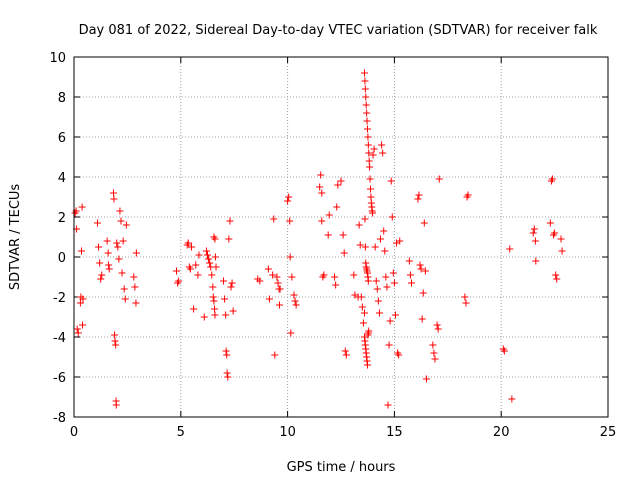 The height and width of the screenshot is (480, 640). What do you see at coordinates (62, 98) in the screenshot?
I see `y-tick-label: 8` at bounding box center [62, 98].